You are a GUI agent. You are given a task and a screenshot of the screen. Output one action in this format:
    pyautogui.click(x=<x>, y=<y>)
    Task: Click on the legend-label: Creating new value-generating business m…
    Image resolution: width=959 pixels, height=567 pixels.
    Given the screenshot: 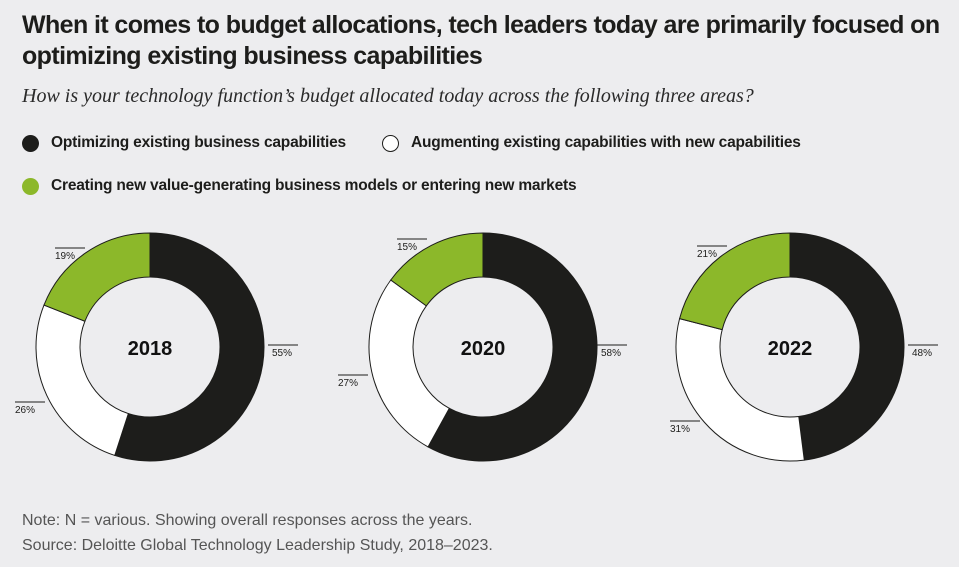 What is the action you would take?
    pyautogui.click(x=314, y=185)
    